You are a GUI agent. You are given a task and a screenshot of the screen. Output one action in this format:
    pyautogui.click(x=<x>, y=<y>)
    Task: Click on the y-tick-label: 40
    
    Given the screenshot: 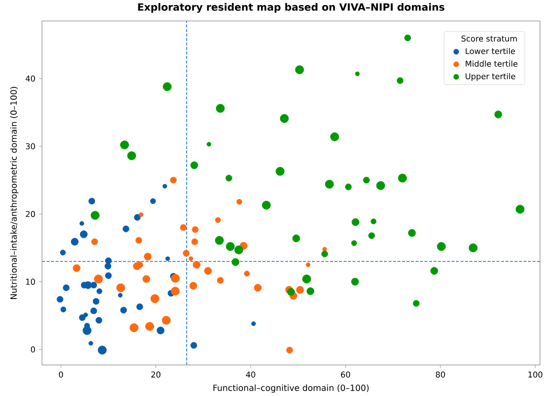 What is the action you would take?
    pyautogui.click(x=30, y=79)
    